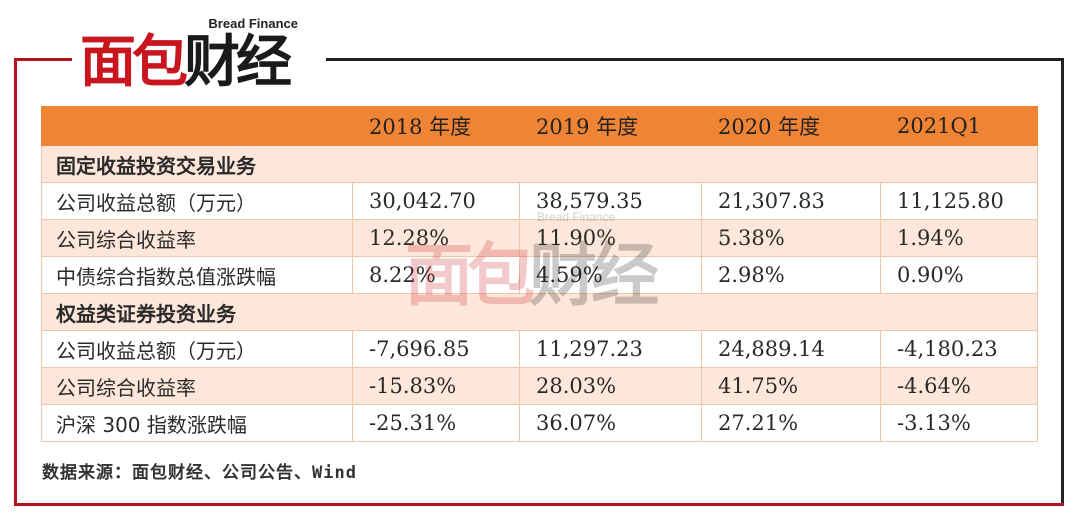  I want to click on table-cell: -4.64%, so click(959, 386).